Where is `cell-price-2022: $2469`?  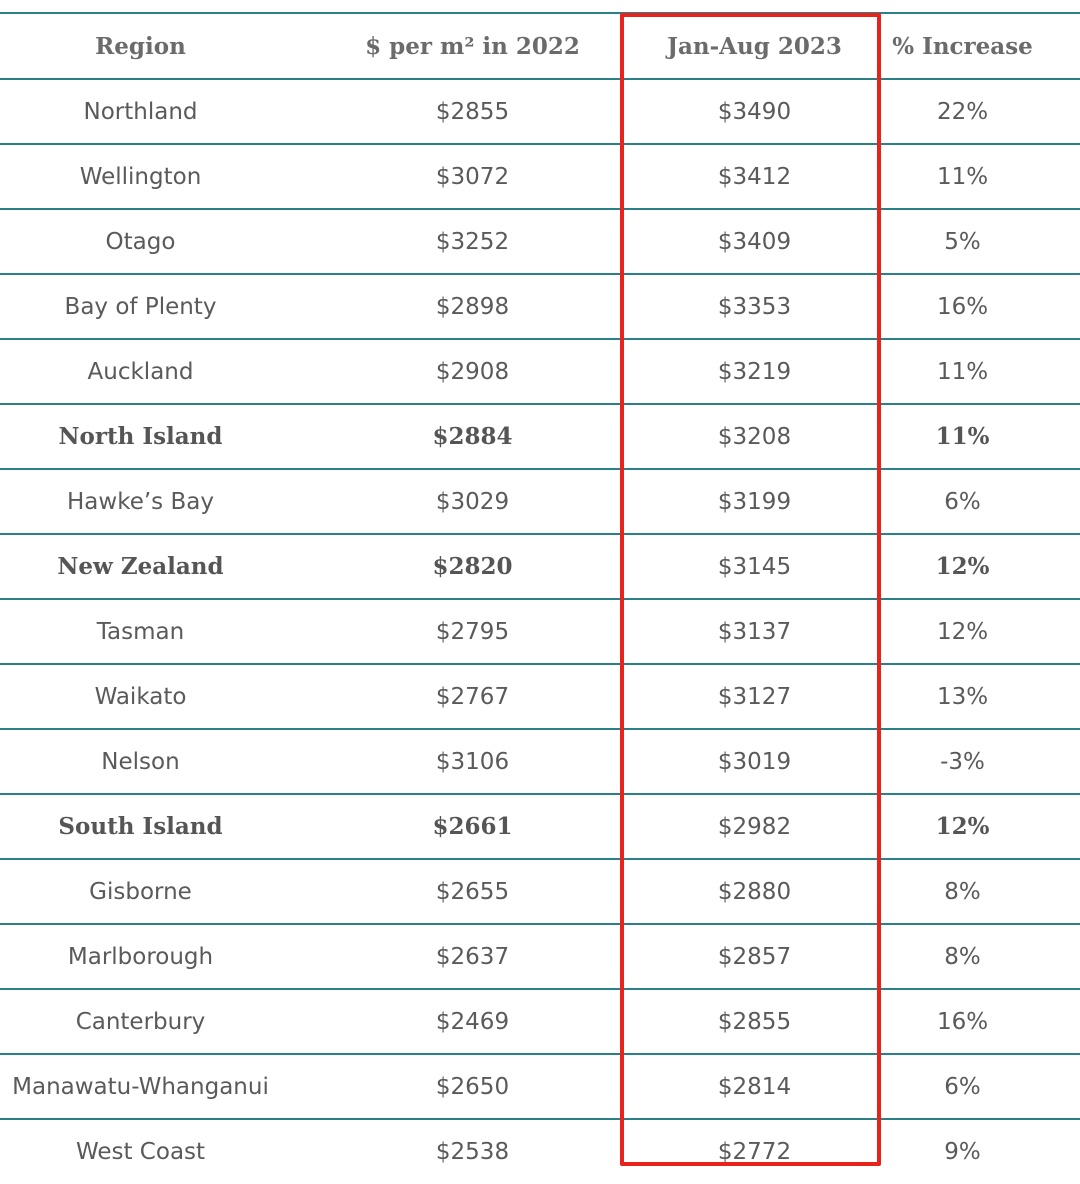
cell-price-2022: $2469 is located at coordinates (472, 1021).